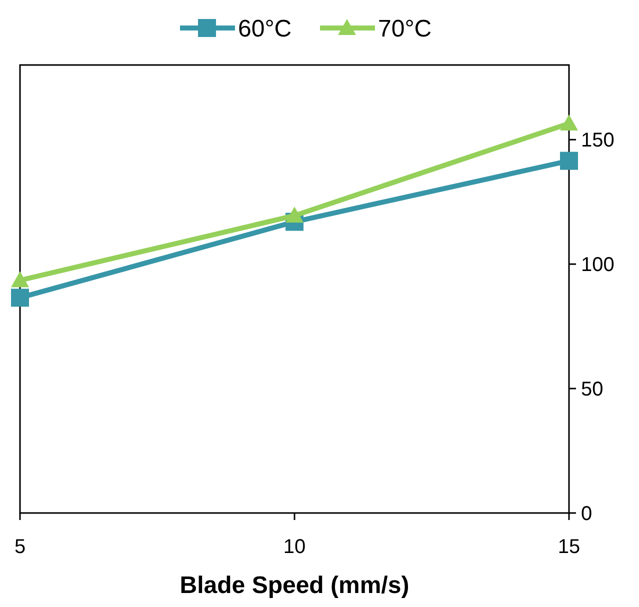 The width and height of the screenshot is (639, 607). What do you see at coordinates (294, 547) in the screenshot?
I see `x-tick-label: 10` at bounding box center [294, 547].